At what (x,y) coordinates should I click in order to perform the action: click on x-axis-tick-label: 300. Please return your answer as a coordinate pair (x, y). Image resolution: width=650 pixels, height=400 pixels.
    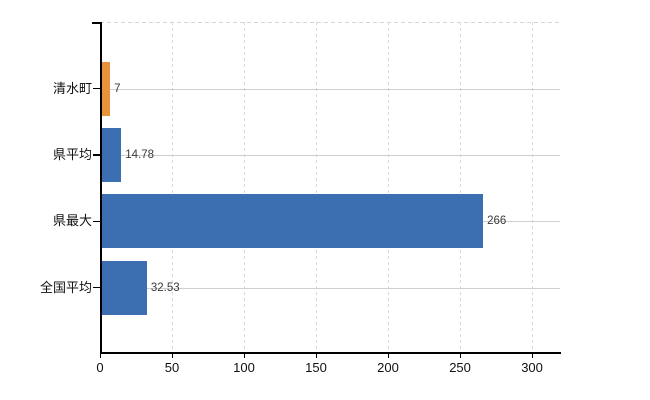
    Looking at the image, I should click on (532, 367).